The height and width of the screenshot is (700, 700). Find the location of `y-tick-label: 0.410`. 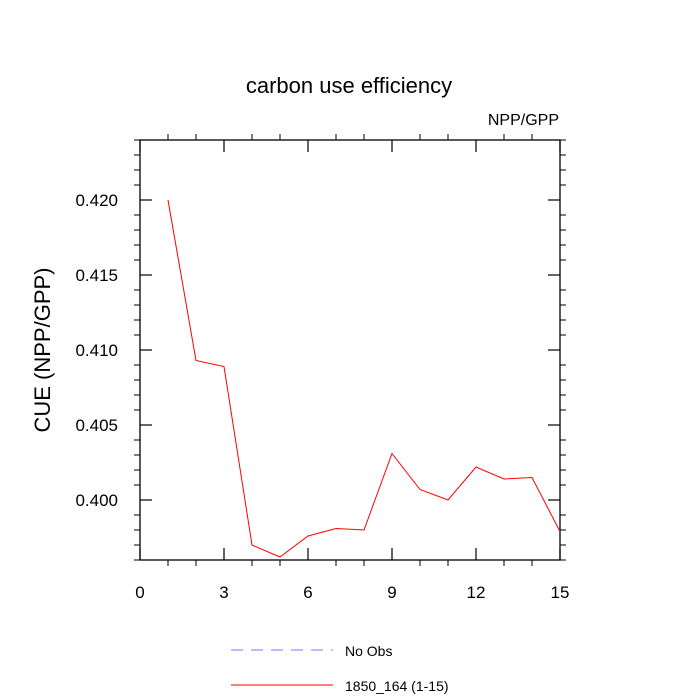

y-tick-label: 0.410 is located at coordinates (96, 350).